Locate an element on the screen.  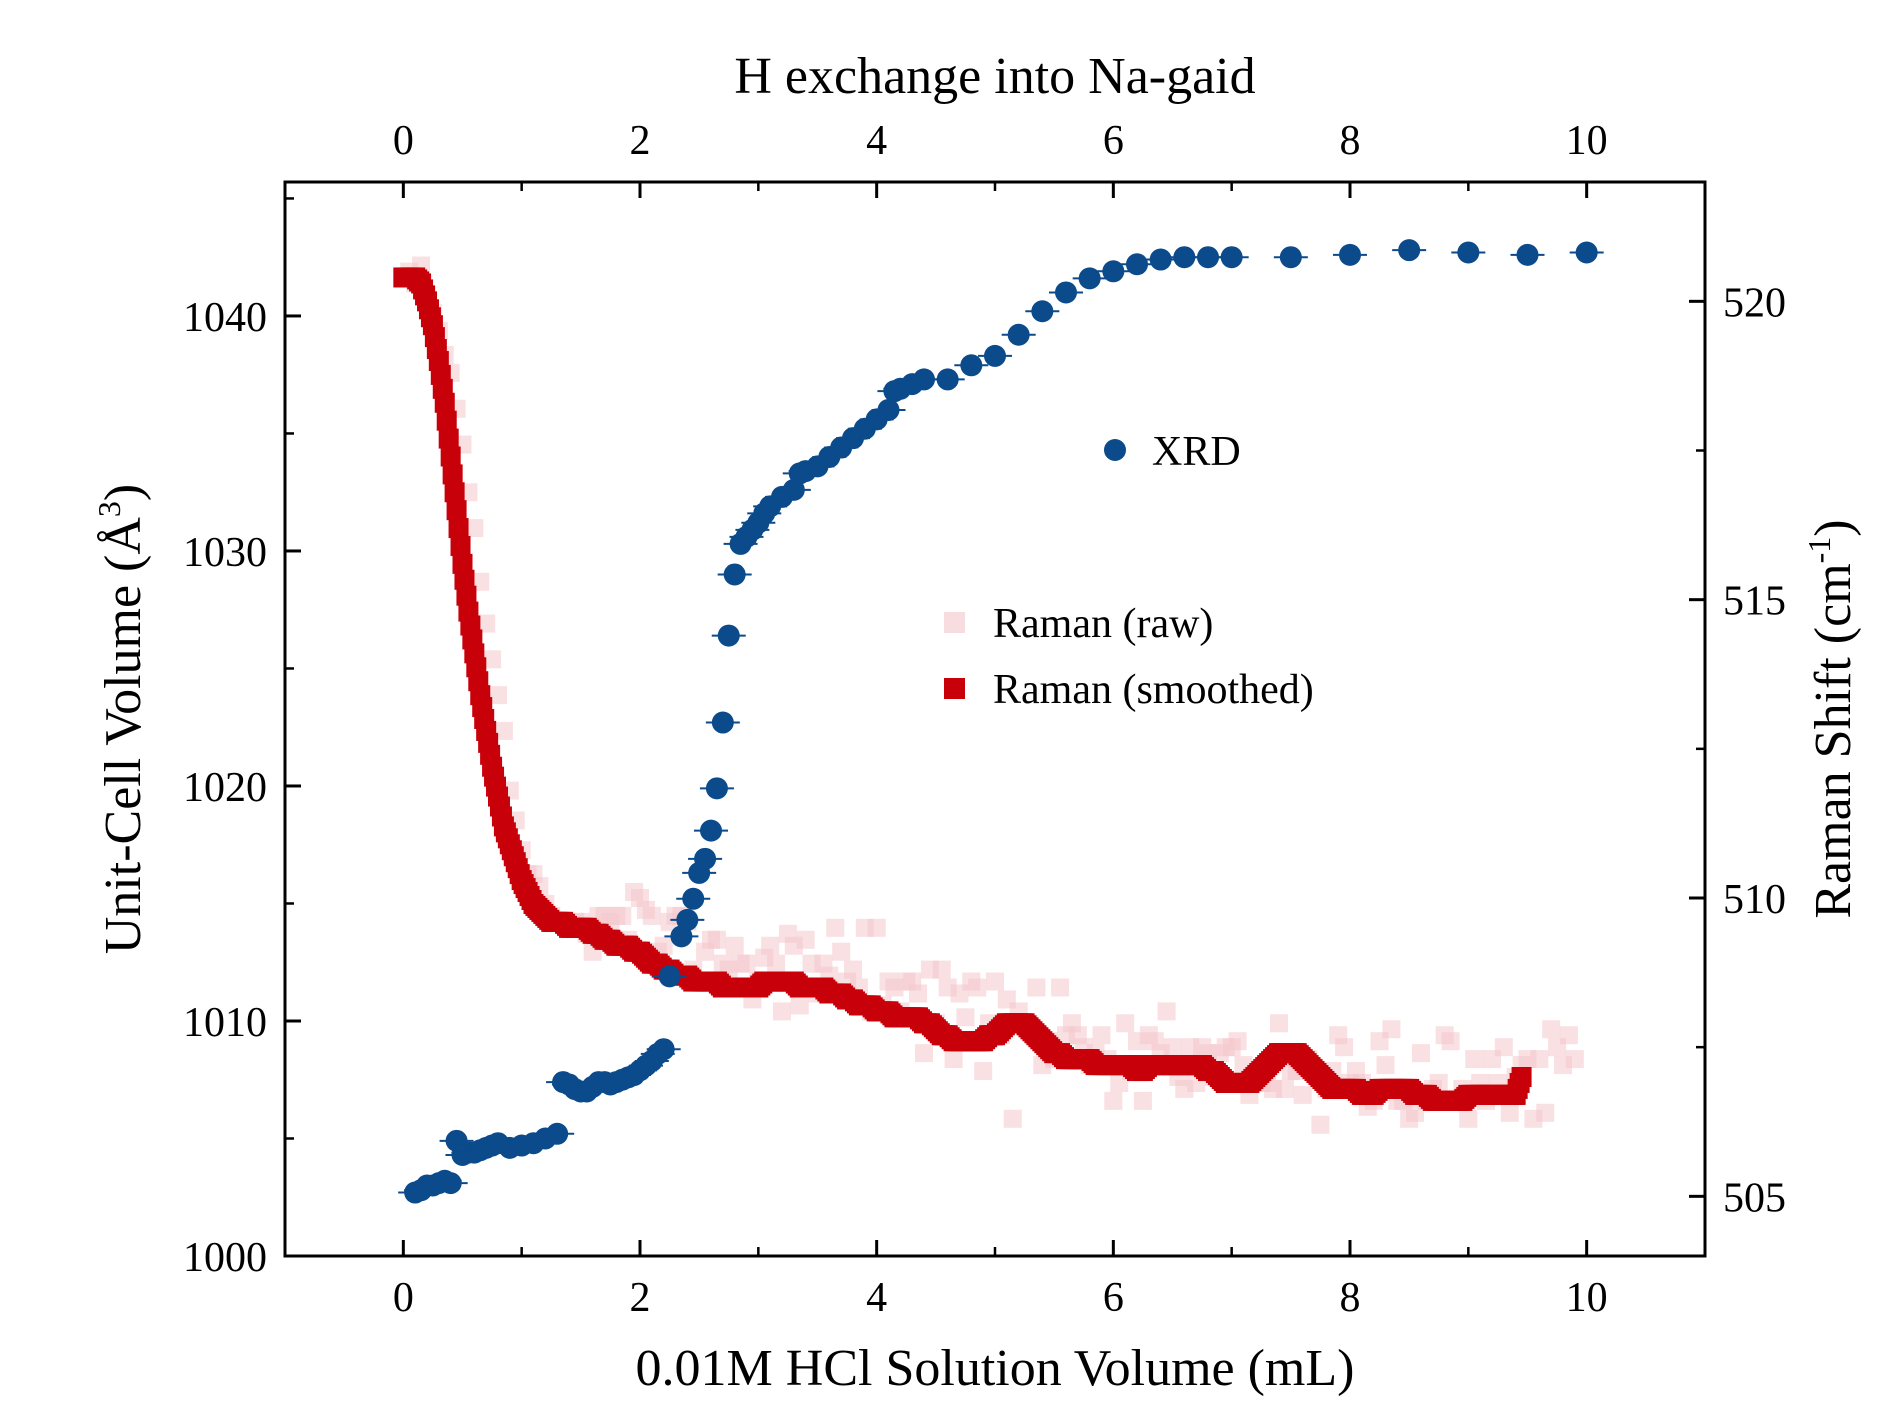
x-axis-label: 0.01M HCl Solution Volume (mL) is located at coordinates (995, 1368).